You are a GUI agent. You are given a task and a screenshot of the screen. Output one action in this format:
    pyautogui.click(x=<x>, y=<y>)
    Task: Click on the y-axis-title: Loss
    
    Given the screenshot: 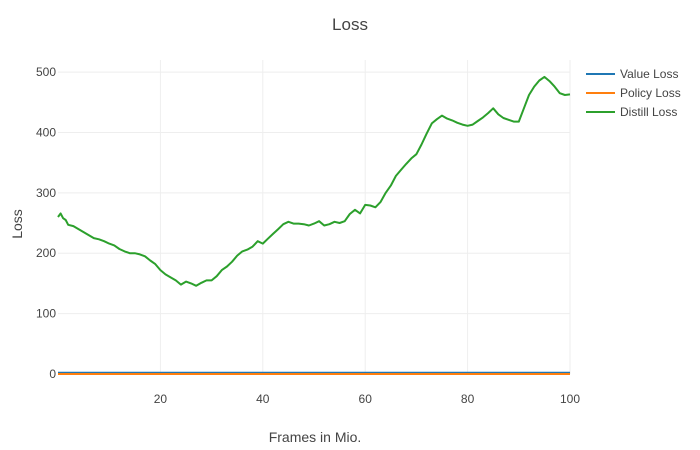 What is the action you would take?
    pyautogui.click(x=17, y=224)
    